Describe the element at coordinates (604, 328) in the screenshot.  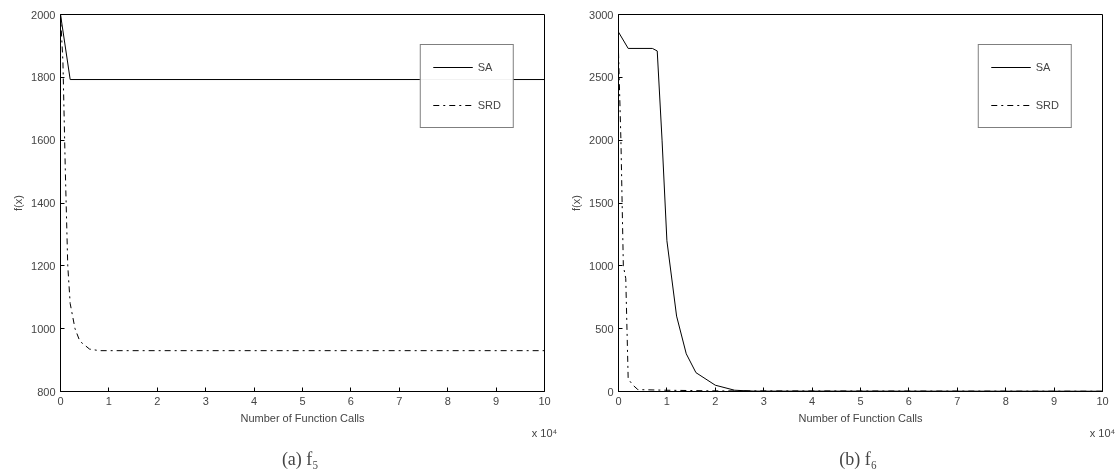
I see `y-tick-label: 500` at that location.